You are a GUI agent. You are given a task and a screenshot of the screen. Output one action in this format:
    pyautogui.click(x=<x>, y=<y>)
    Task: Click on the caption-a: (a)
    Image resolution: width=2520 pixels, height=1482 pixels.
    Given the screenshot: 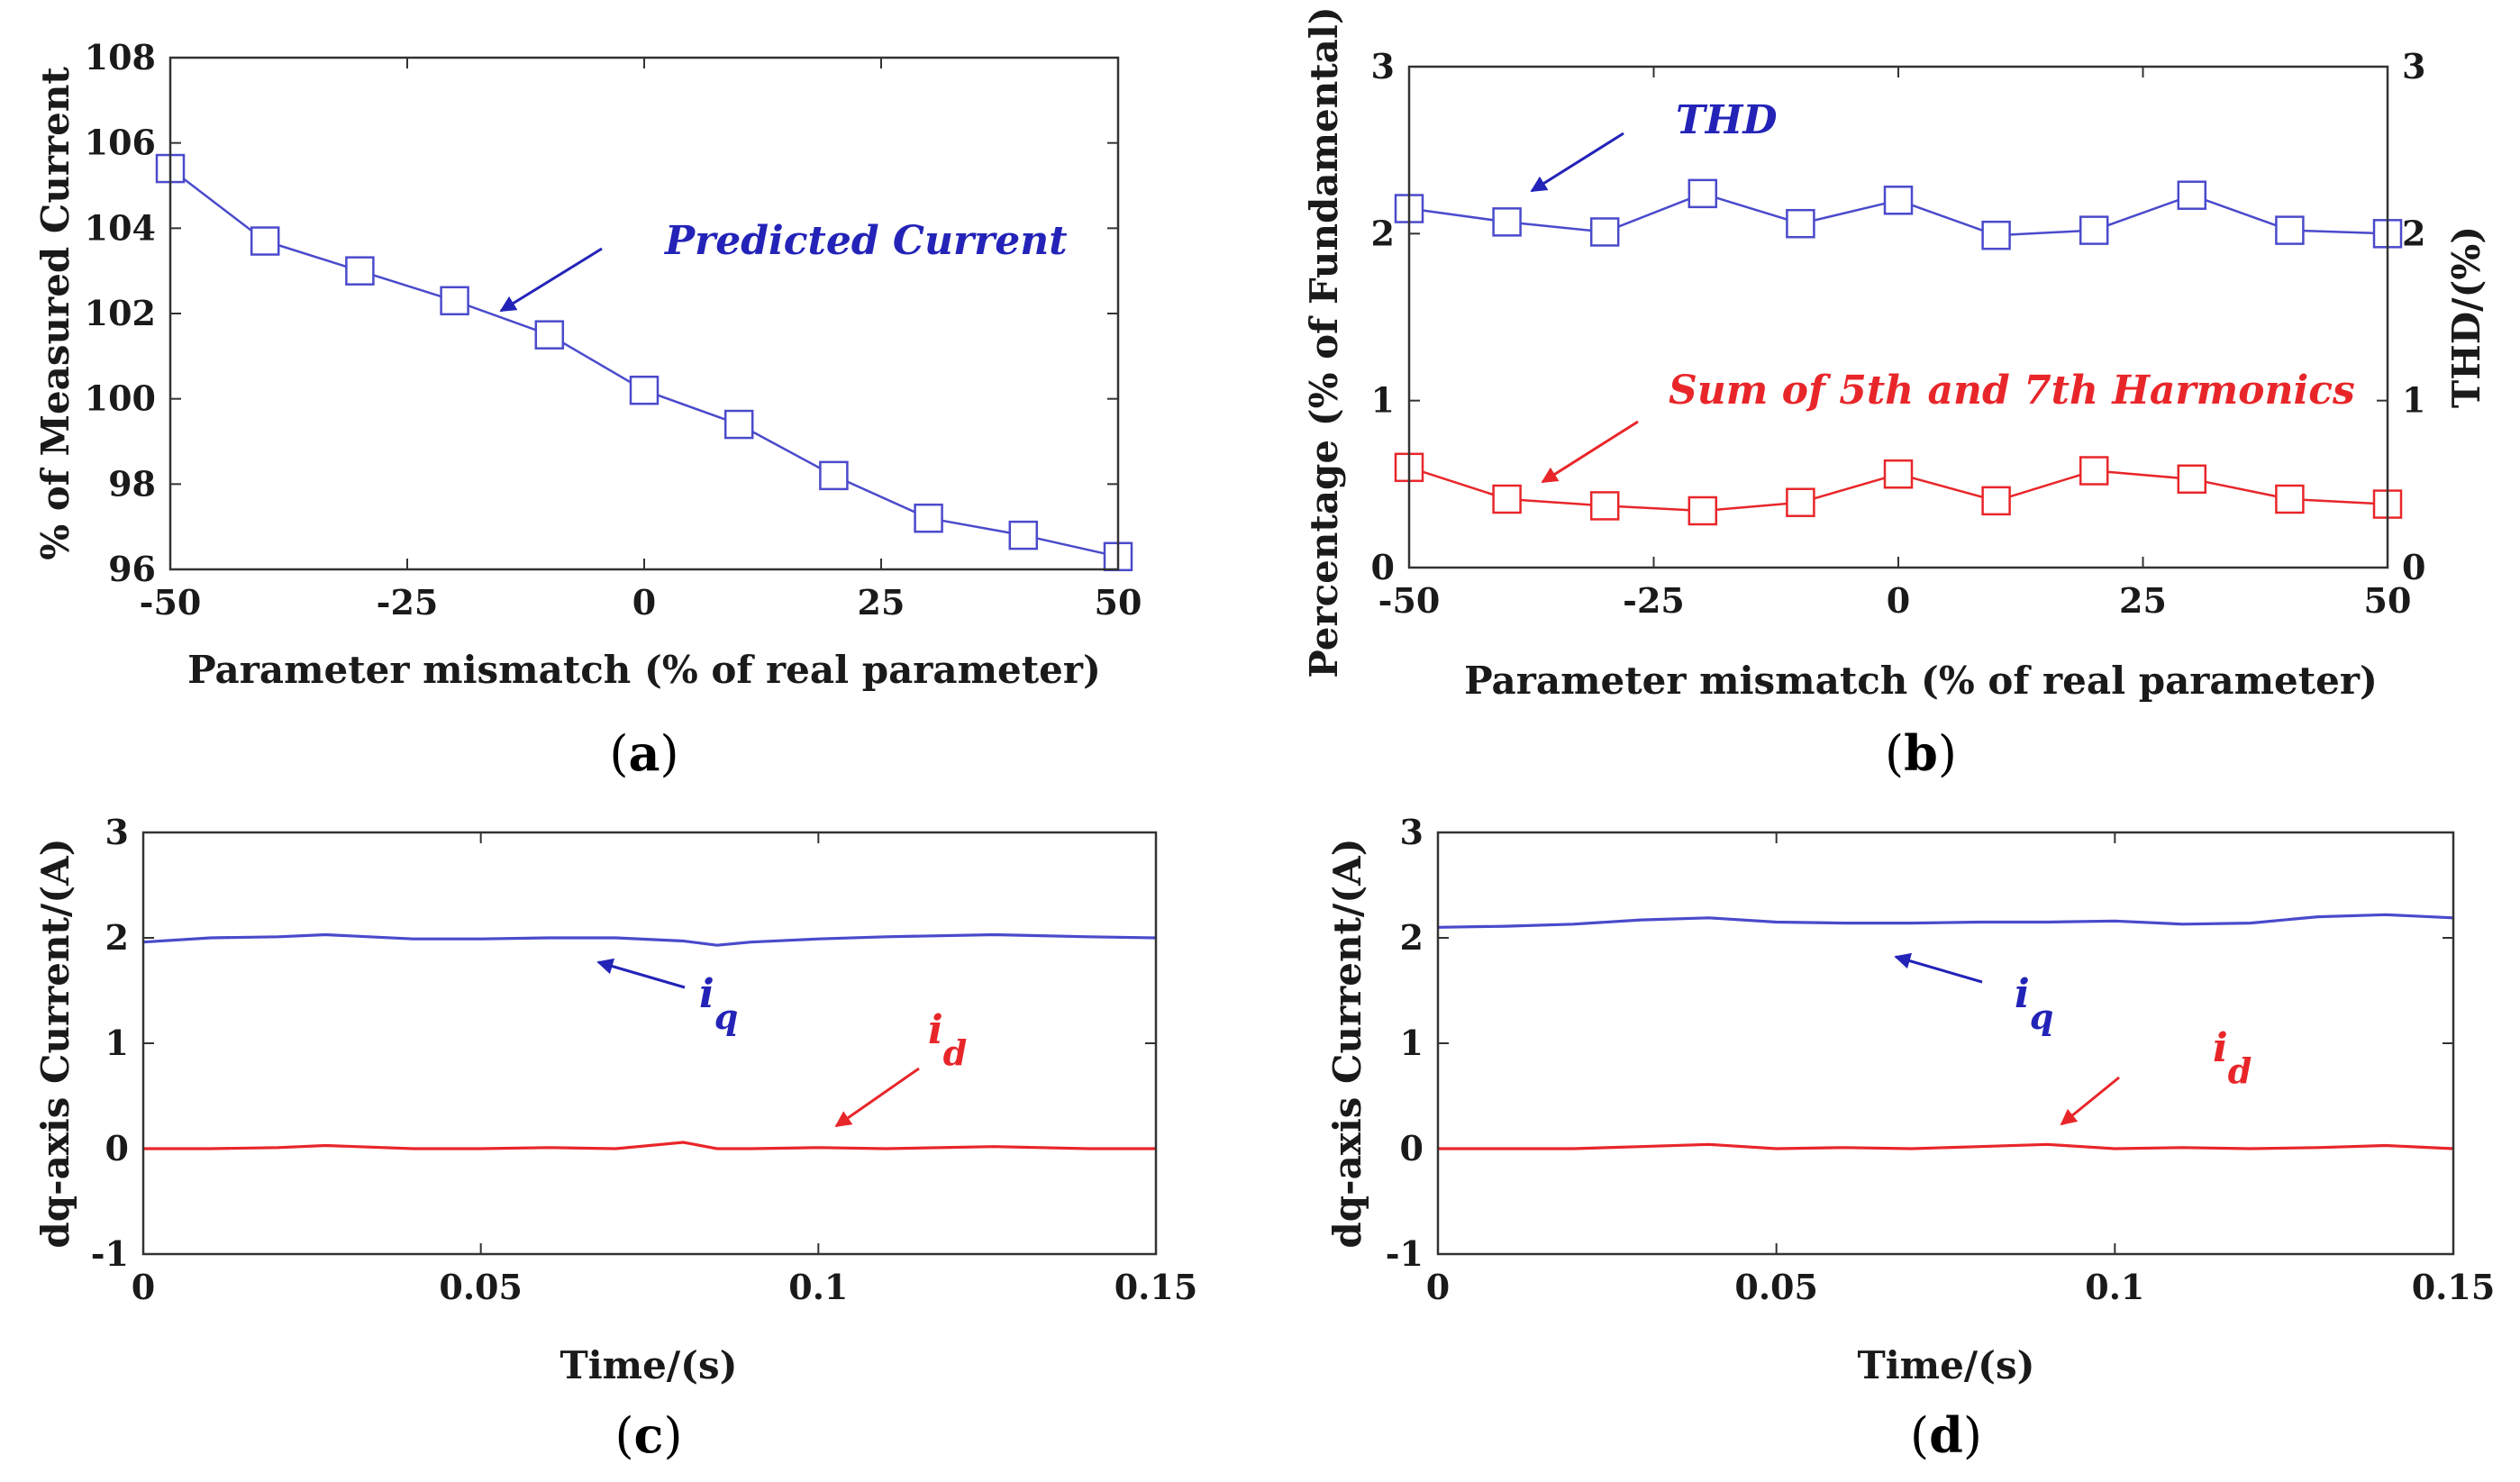 What is the action you would take?
    pyautogui.click(x=643, y=753)
    